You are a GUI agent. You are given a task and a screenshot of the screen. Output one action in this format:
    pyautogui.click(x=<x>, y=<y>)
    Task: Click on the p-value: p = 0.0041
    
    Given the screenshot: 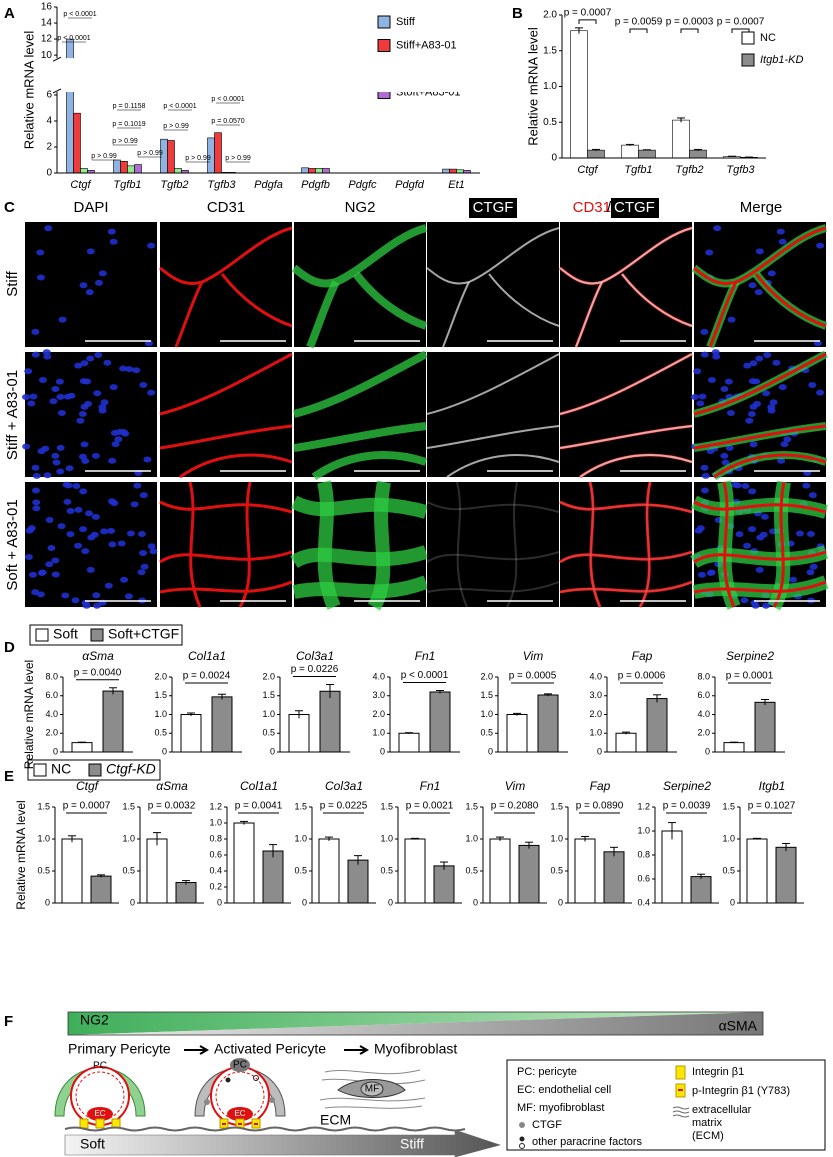 What is the action you would take?
    pyautogui.click(x=259, y=806)
    